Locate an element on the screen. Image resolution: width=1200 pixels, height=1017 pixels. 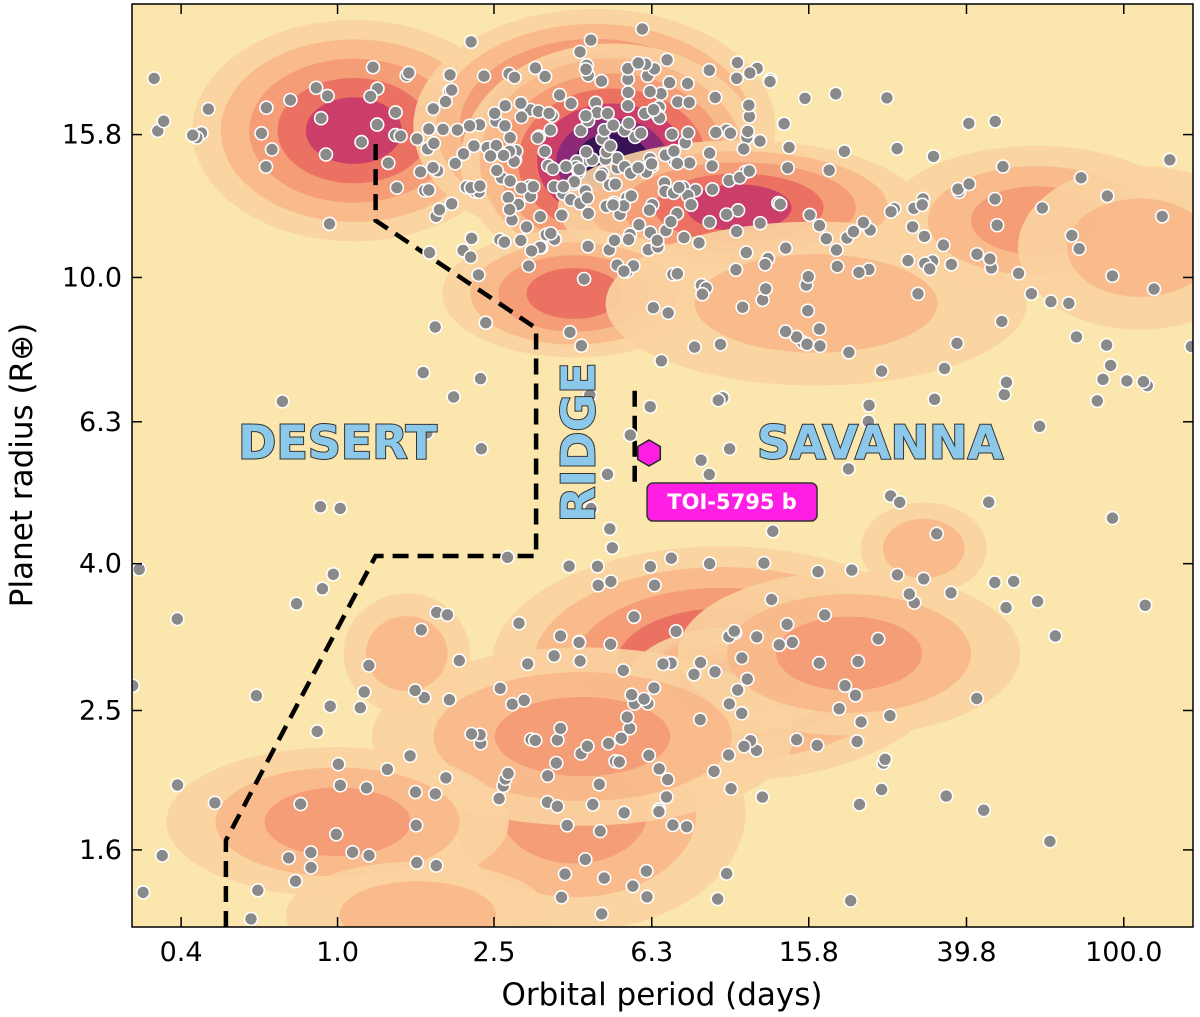
y-tick-label: 2.5 is located at coordinates (100, 710).